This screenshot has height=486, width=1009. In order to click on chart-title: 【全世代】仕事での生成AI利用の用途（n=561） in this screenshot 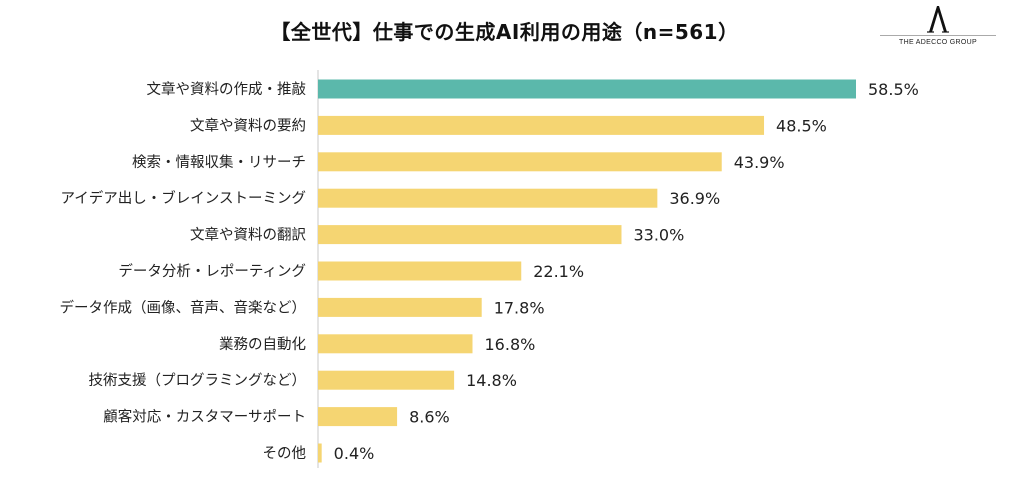, I will do `click(504, 32)`.